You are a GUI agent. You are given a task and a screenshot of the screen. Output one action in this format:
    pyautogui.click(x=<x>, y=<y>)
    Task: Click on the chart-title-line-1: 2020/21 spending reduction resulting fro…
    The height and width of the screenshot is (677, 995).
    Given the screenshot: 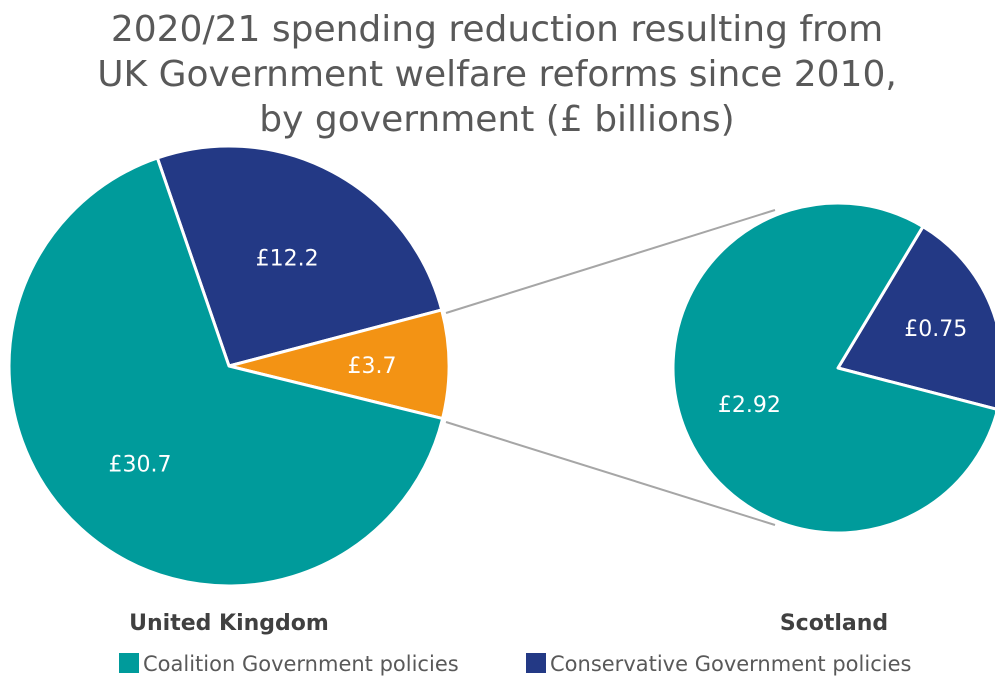 What is the action you would take?
    pyautogui.click(x=497, y=29)
    